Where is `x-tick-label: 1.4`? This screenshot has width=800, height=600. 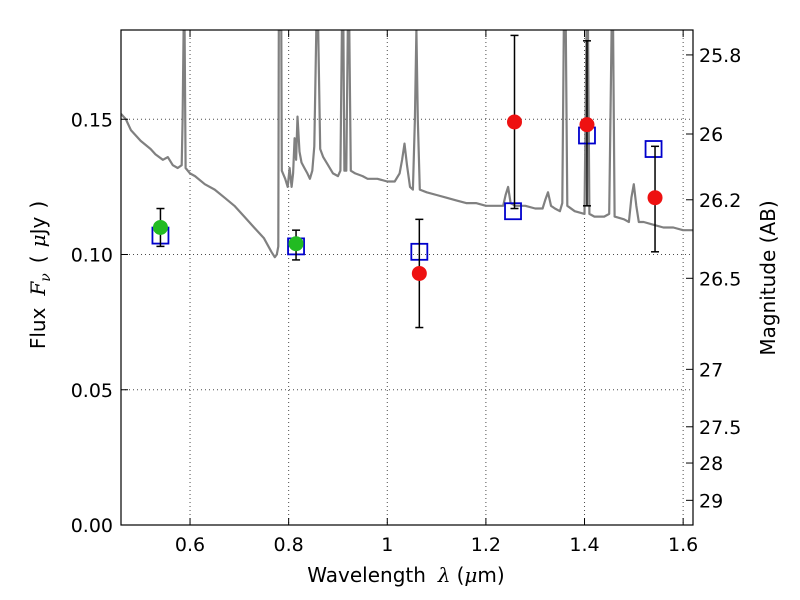 x-tick-label: 1.4 is located at coordinates (584, 545).